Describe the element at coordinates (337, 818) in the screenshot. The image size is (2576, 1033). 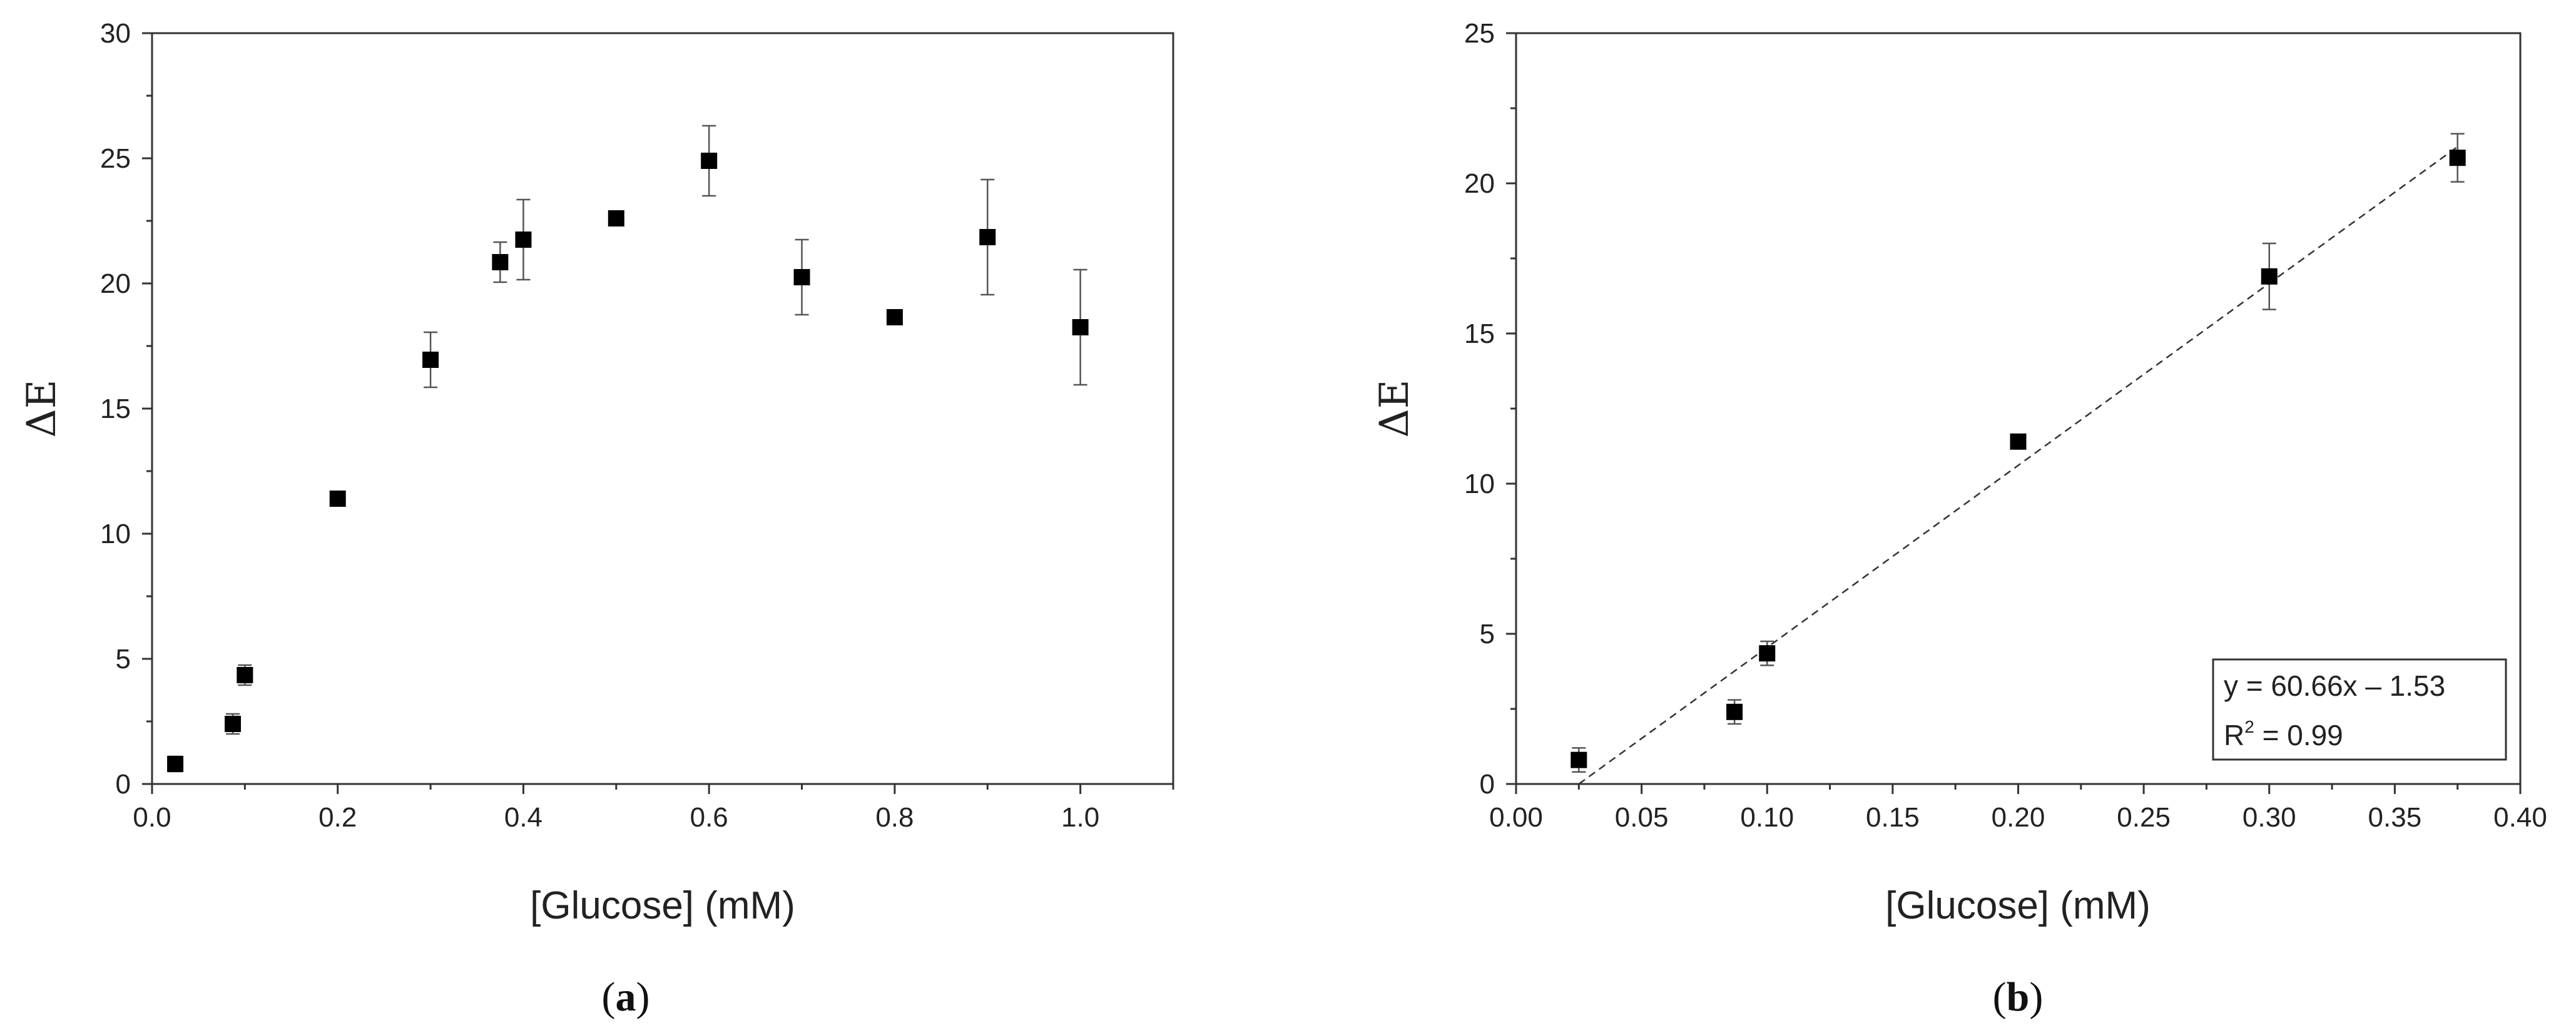
I see `x-tick-label: 0.2` at that location.